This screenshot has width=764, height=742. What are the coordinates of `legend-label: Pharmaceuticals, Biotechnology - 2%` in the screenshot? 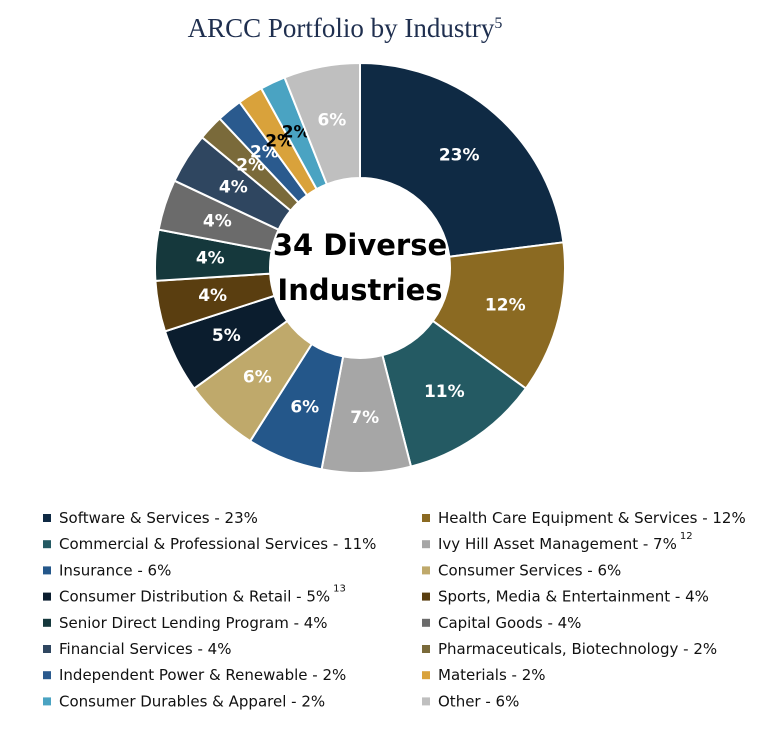 It's located at (577, 649).